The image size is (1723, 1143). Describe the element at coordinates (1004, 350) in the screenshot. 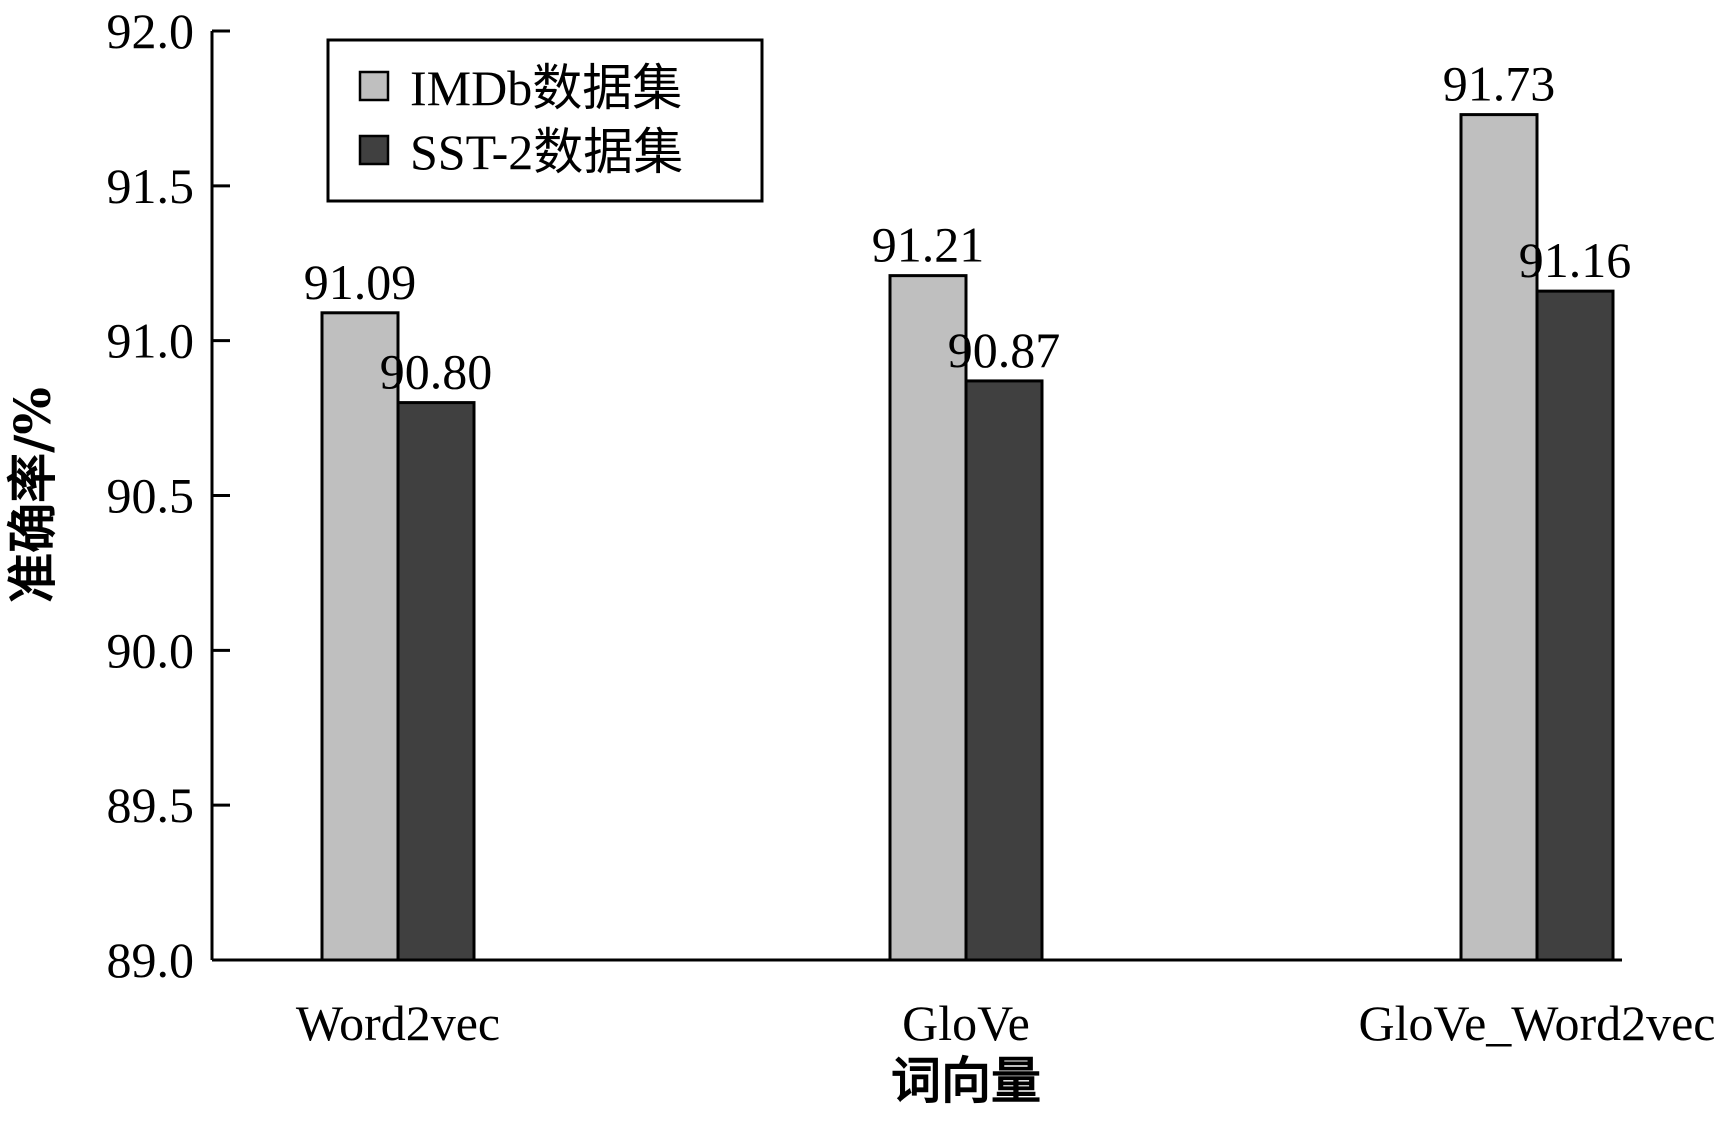

I see `data-label-sst2-1: 90.87` at that location.